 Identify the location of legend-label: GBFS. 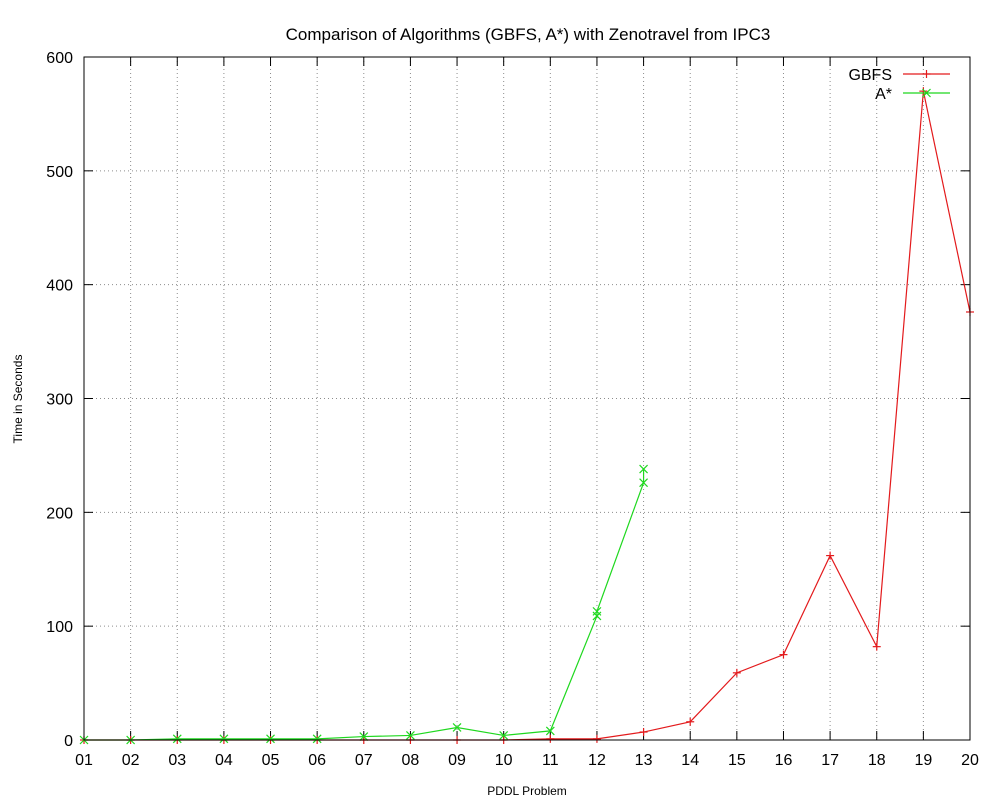
(870, 75).